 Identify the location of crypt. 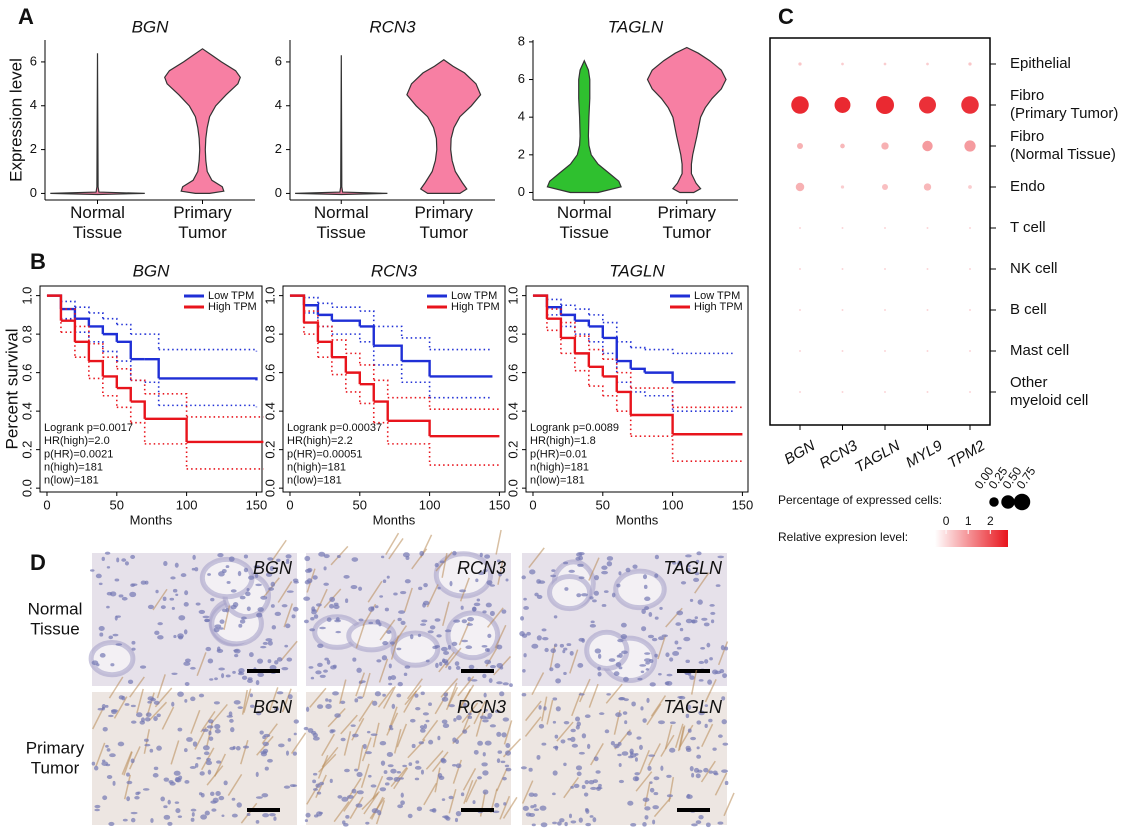
(607, 650).